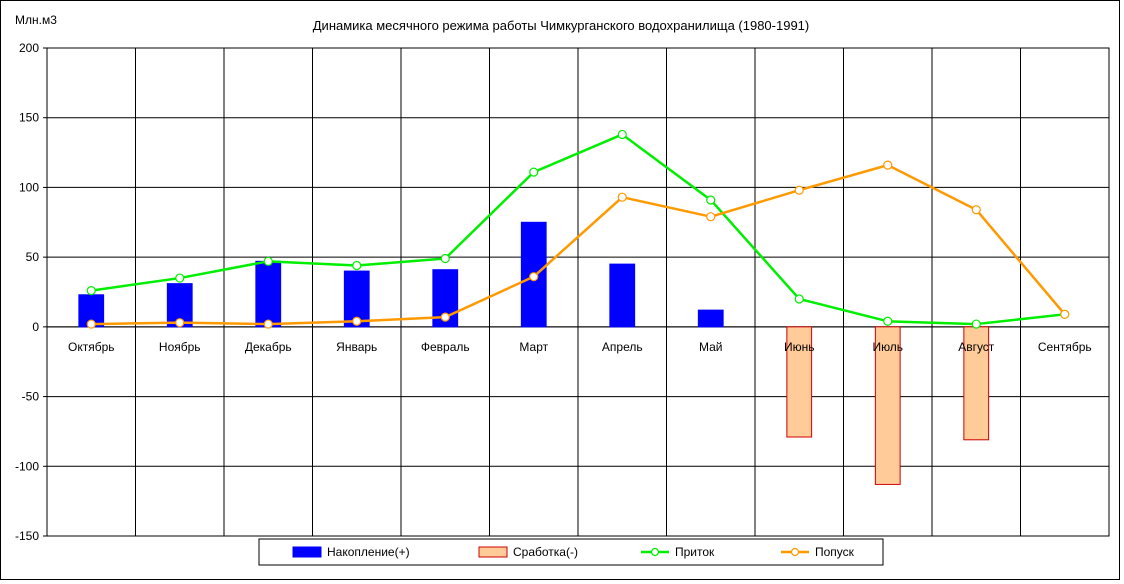 The width and height of the screenshot is (1124, 584). What do you see at coordinates (835, 552) in the screenshot?
I see `legend-label: Попуск` at bounding box center [835, 552].